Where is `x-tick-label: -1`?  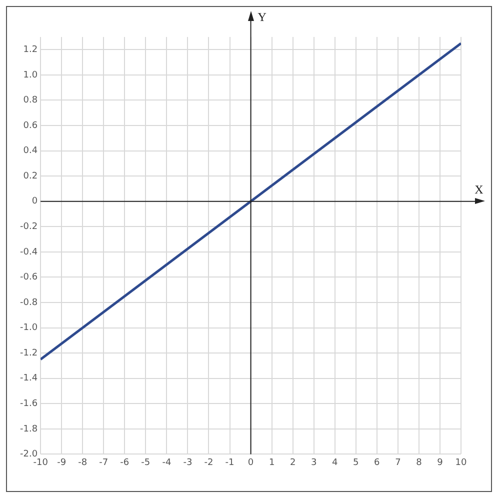
x-tick-label: -1 is located at coordinates (229, 463).